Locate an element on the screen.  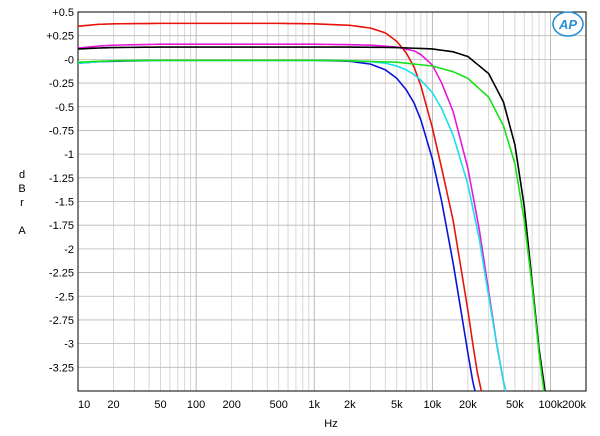
y-tick-label: -3.25 is located at coordinates (61, 368).